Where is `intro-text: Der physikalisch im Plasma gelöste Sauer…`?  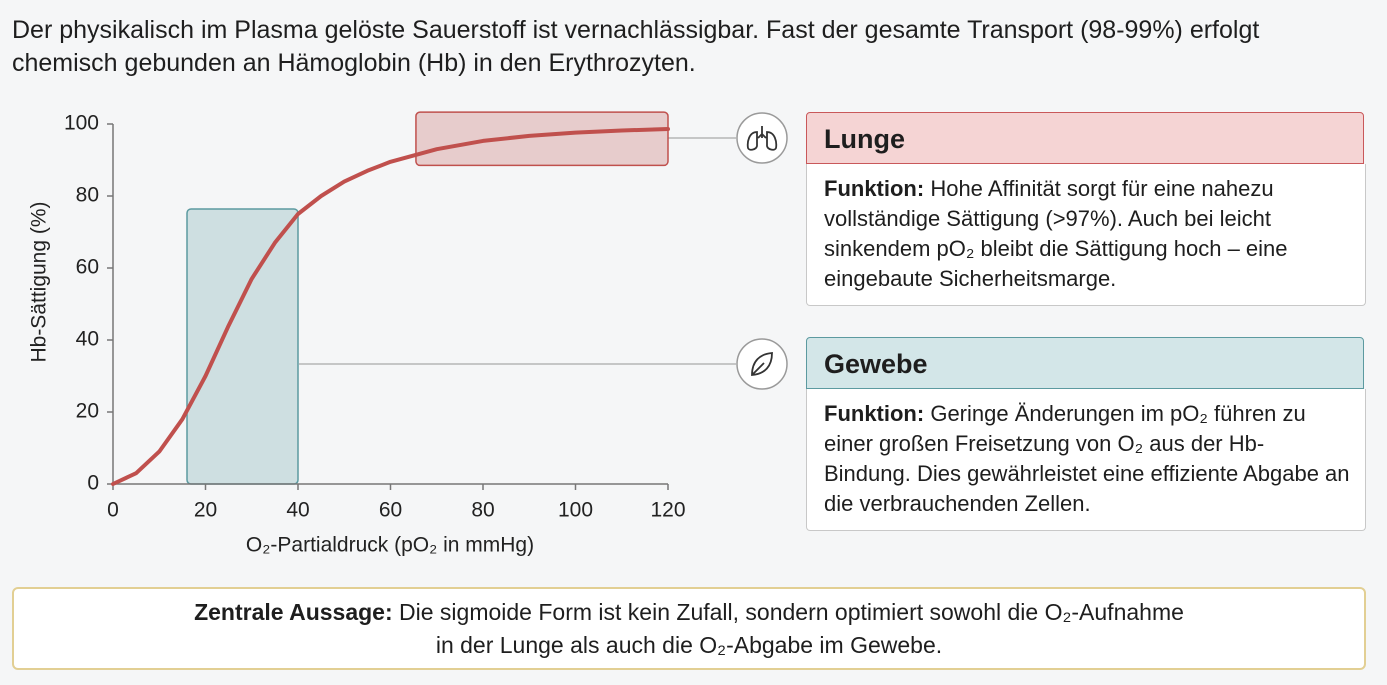 intro-text: Der physikalisch im Plasma gelöste Sauer… is located at coordinates (636, 46).